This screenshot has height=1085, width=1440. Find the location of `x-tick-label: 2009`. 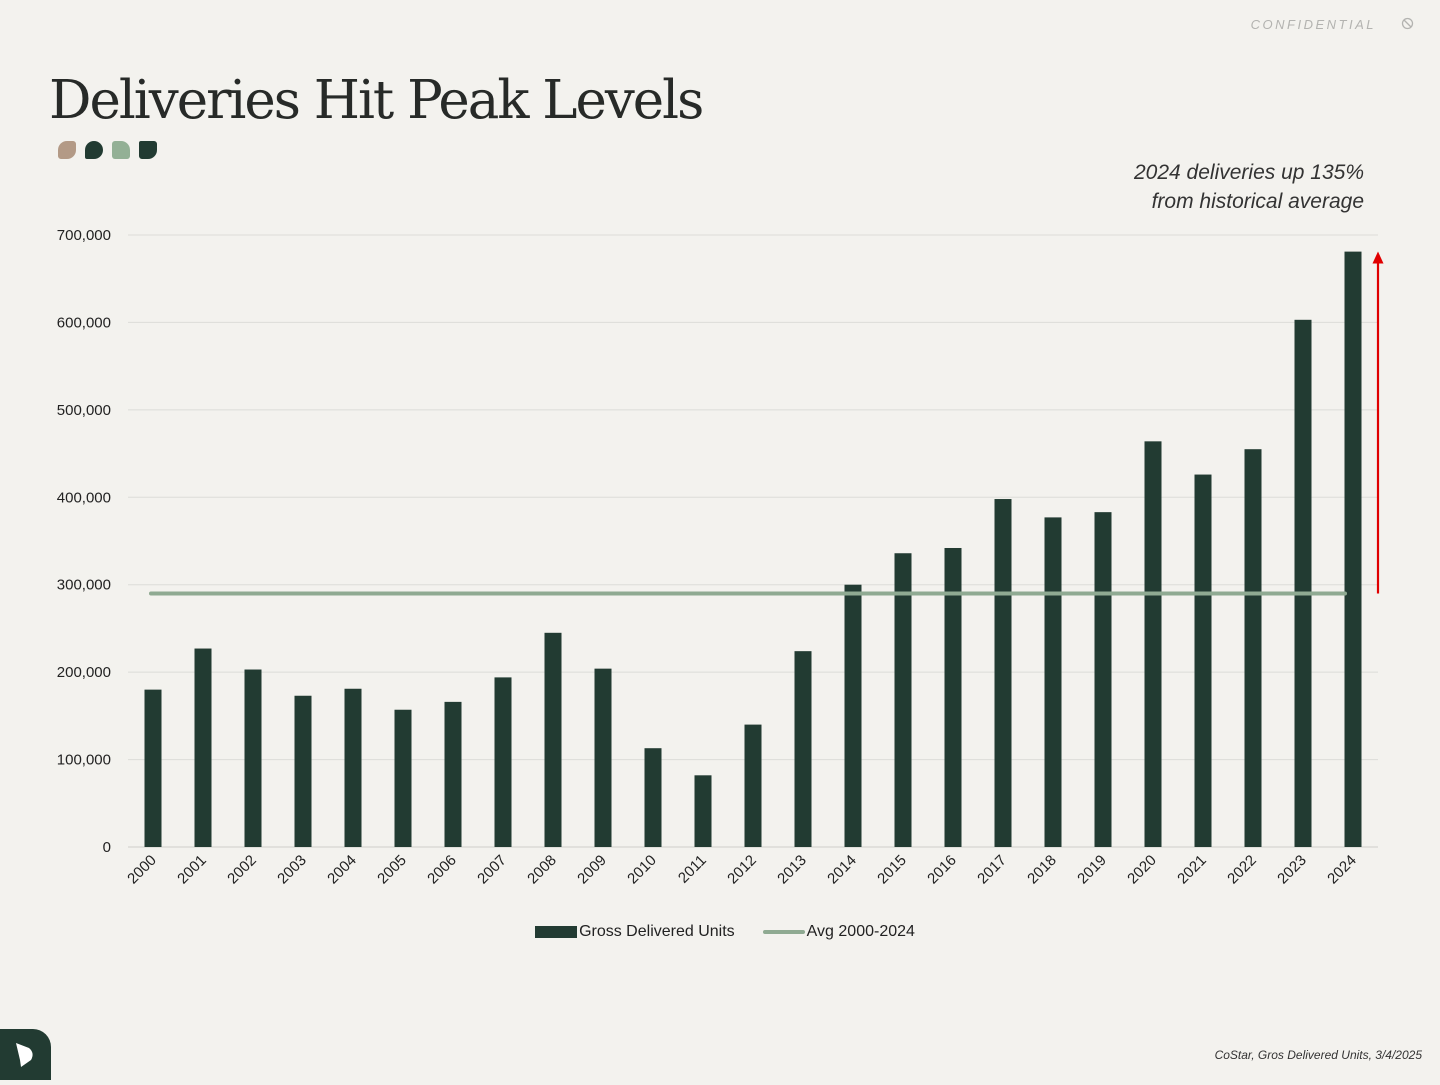

x-tick-label: 2009 is located at coordinates (592, 870).